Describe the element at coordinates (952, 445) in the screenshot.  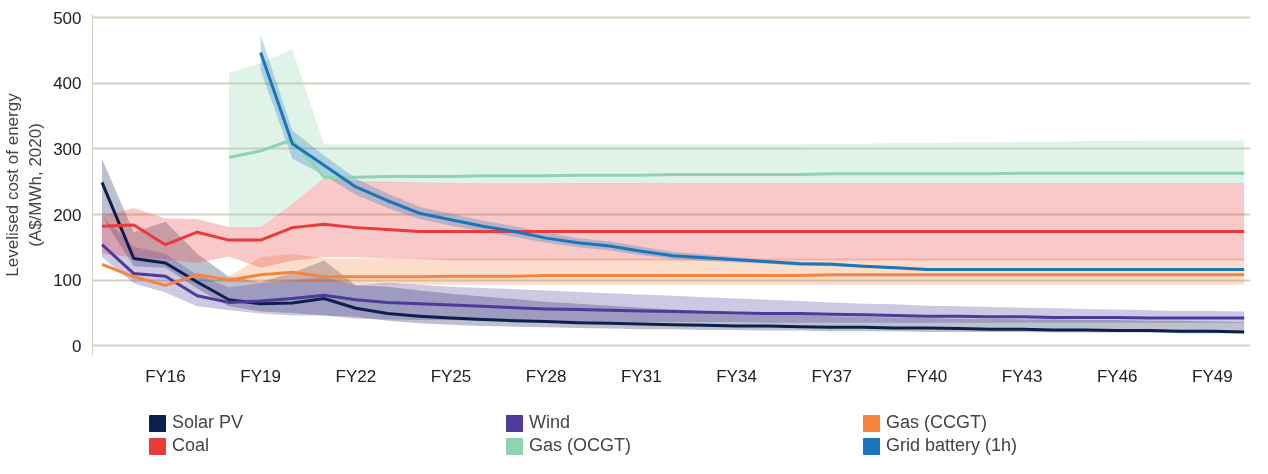
I see `legend-label: Grid battery (1h)` at that location.